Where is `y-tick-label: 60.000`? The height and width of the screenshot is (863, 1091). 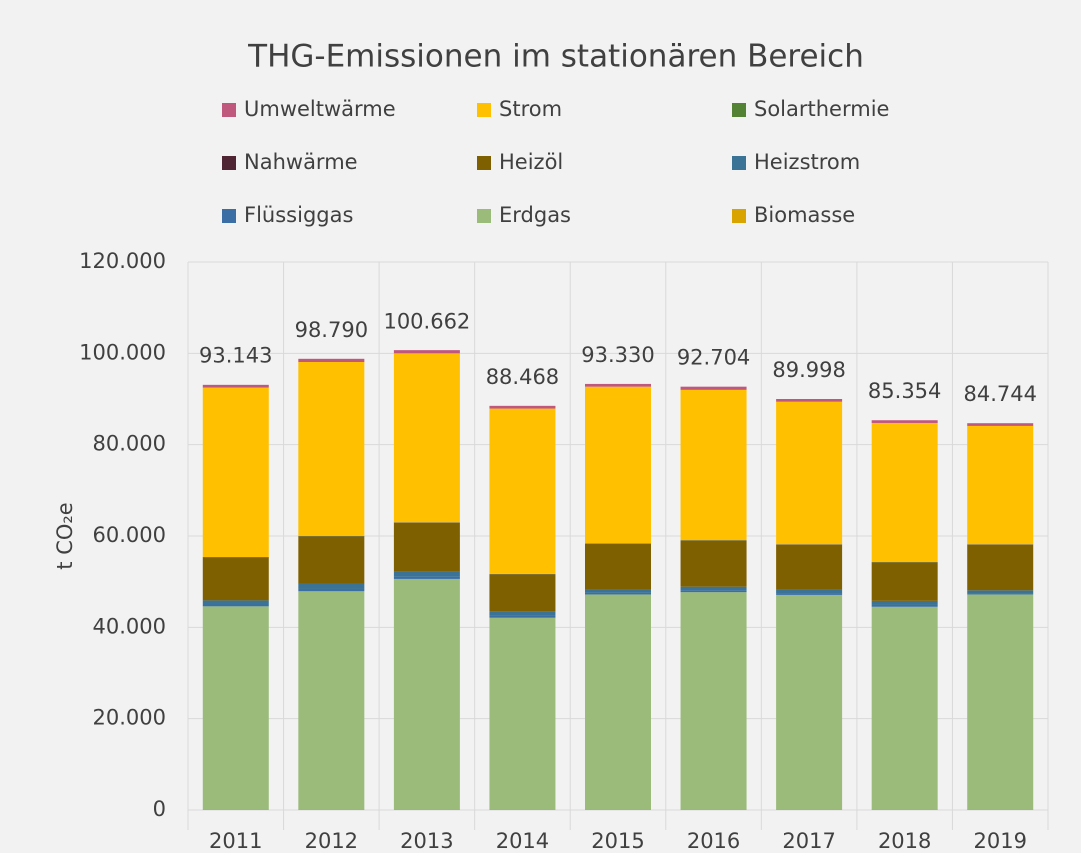 y-tick-label: 60.000 is located at coordinates (129, 535).